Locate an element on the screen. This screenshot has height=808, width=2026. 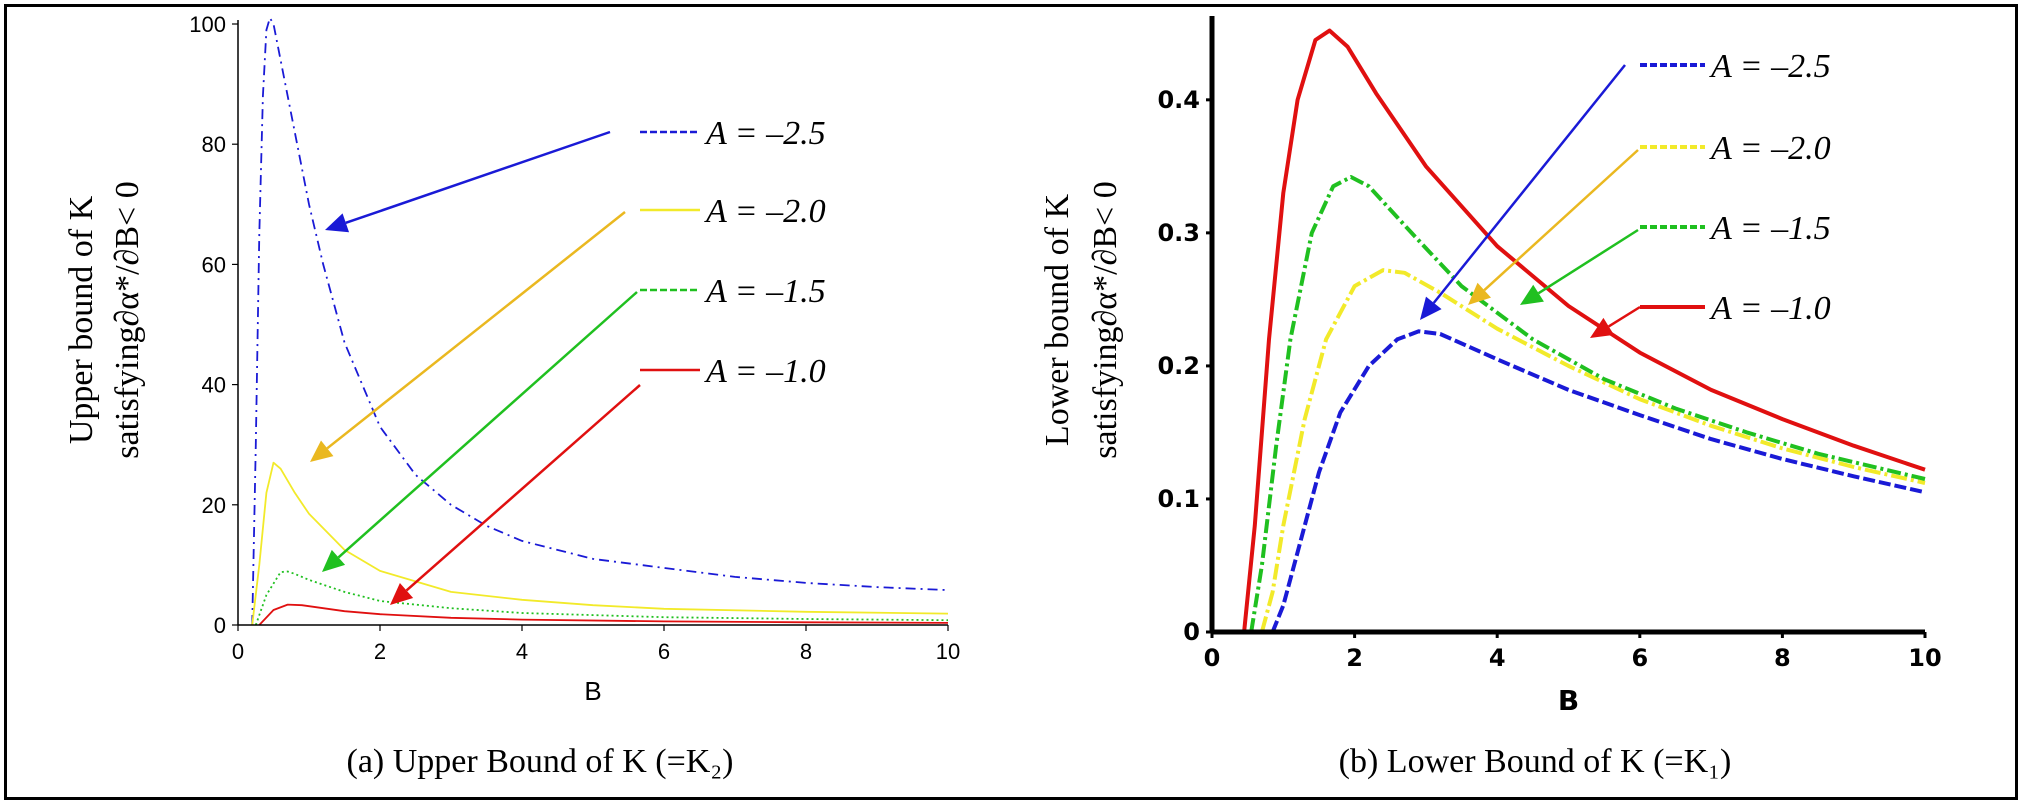
x-tick-label-b-2: 4 is located at coordinates (1497, 658).